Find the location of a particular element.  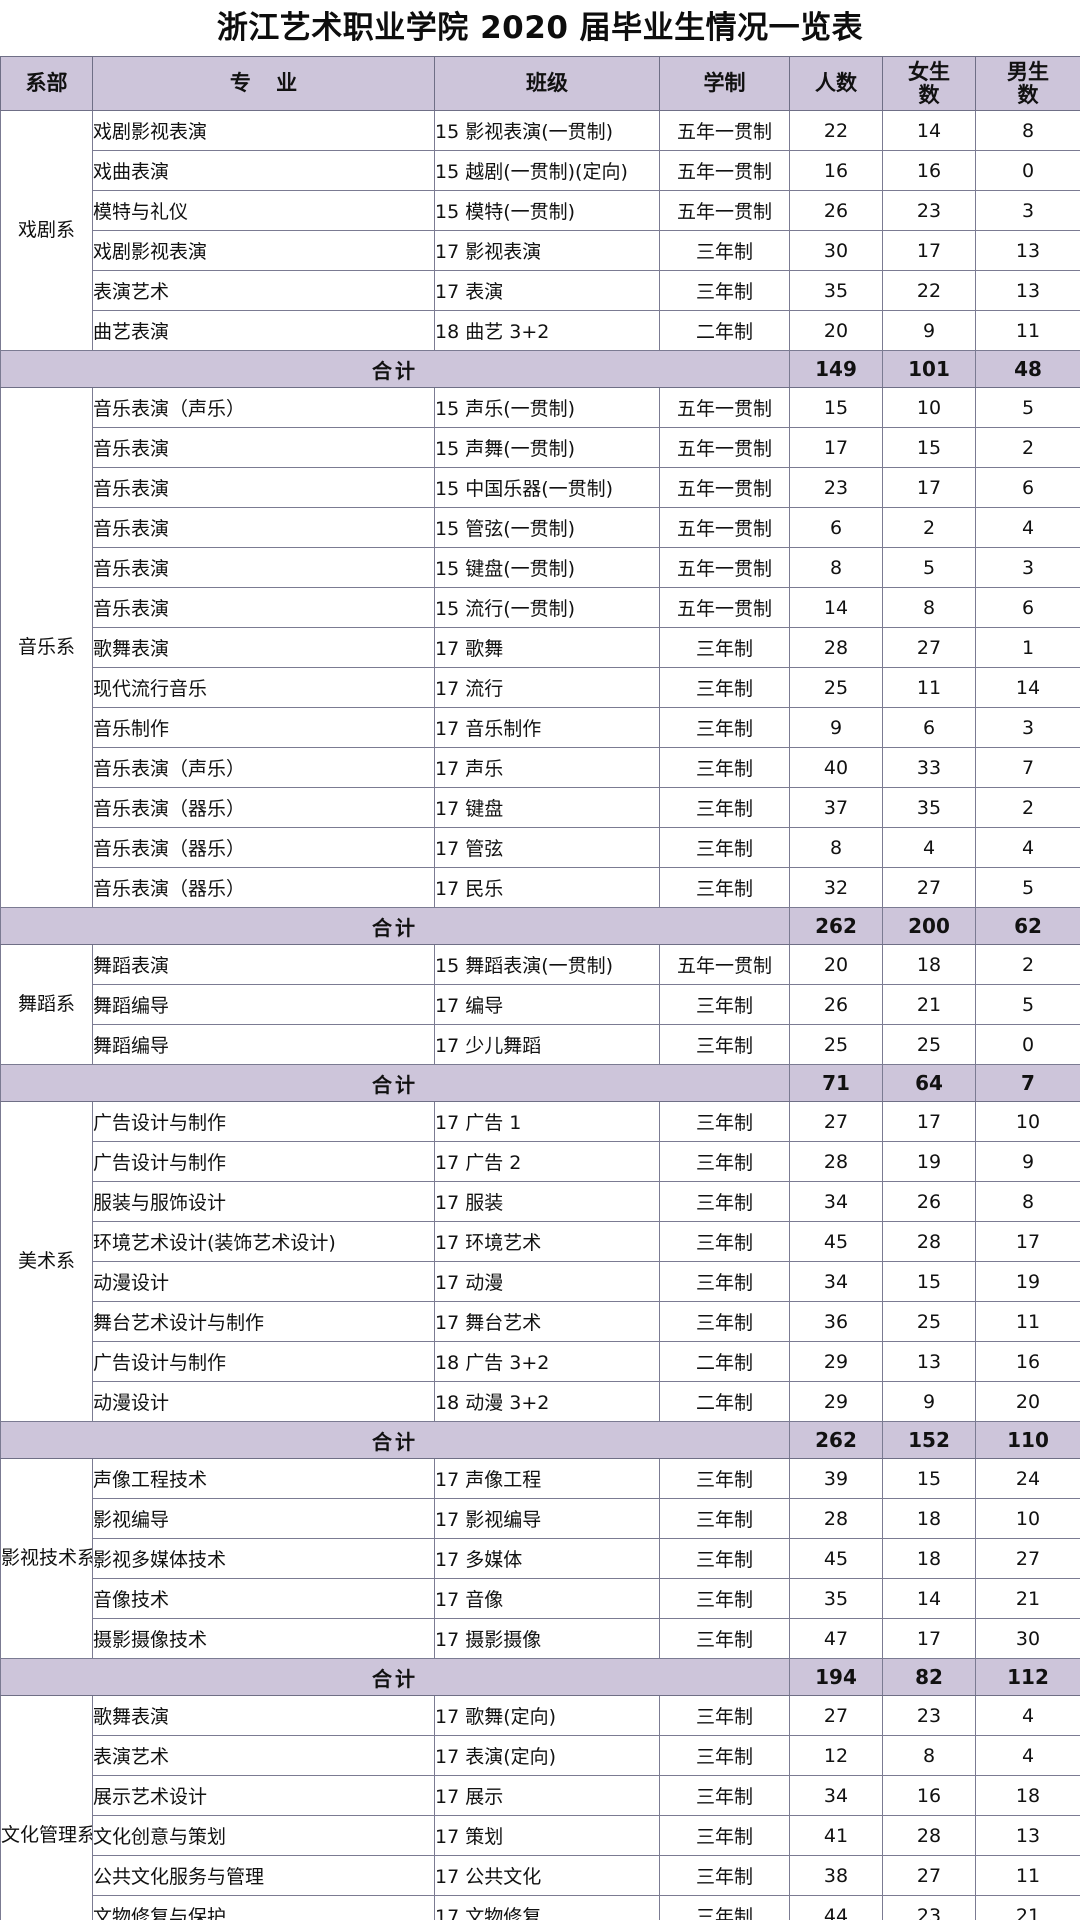

male-count-cell: 24 is located at coordinates (1027, 1478).